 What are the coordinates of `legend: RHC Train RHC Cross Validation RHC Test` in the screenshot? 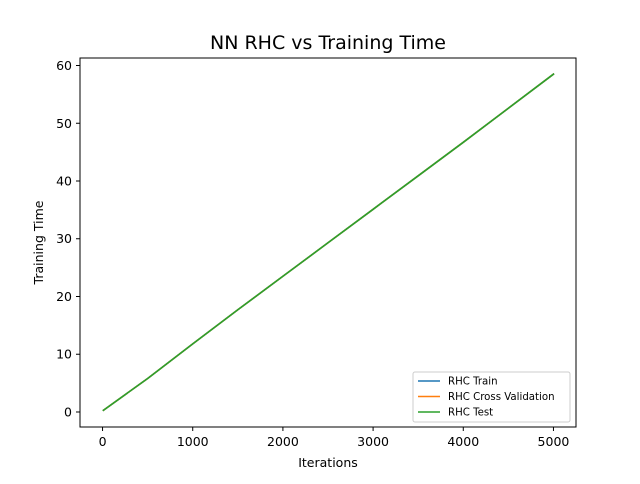 It's located at (491, 397).